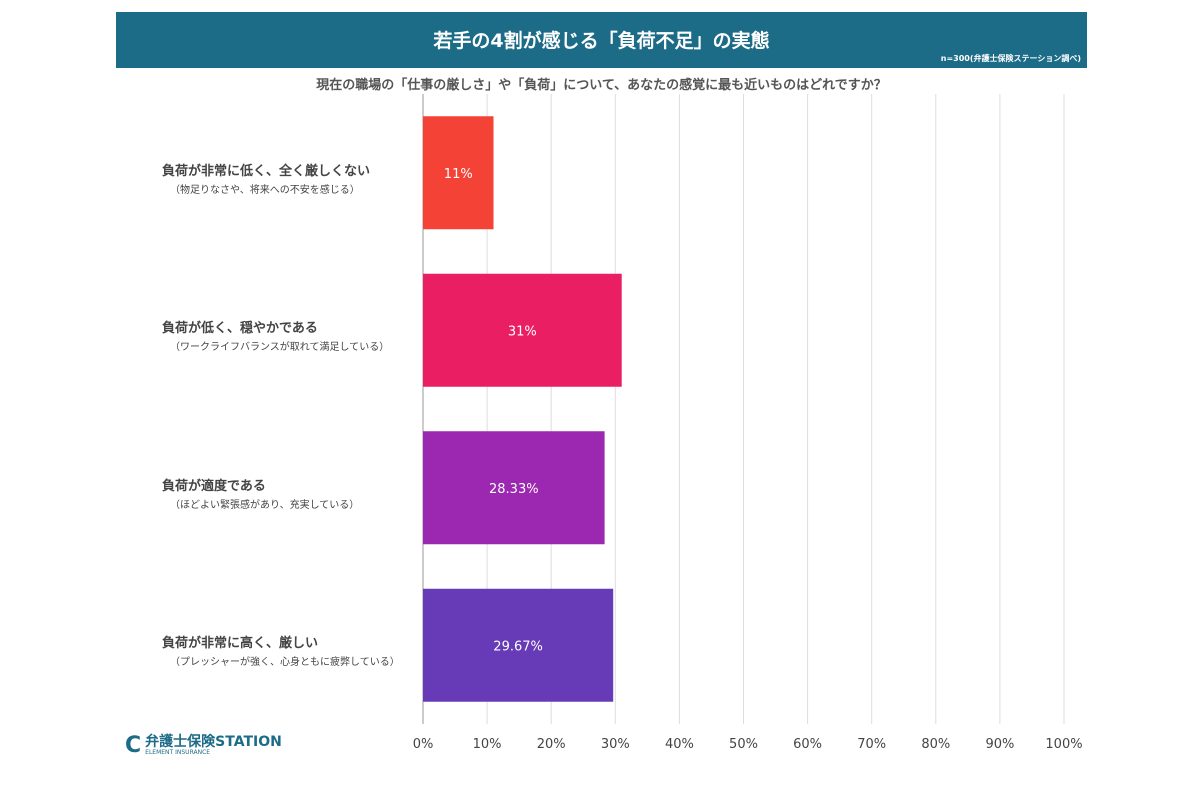  Describe the element at coordinates (178, 752) in the screenshot. I see `logo-sub: ELEMENT INSURANCE` at that location.